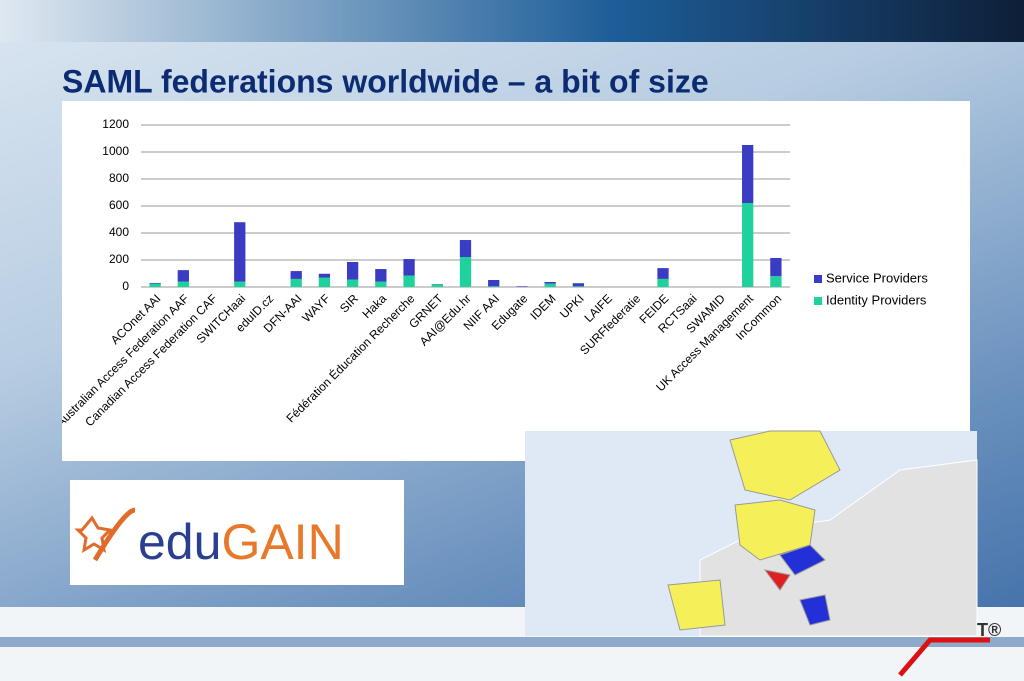 The height and width of the screenshot is (681, 1024). I want to click on logo-suffix: GAIN, so click(282, 542).